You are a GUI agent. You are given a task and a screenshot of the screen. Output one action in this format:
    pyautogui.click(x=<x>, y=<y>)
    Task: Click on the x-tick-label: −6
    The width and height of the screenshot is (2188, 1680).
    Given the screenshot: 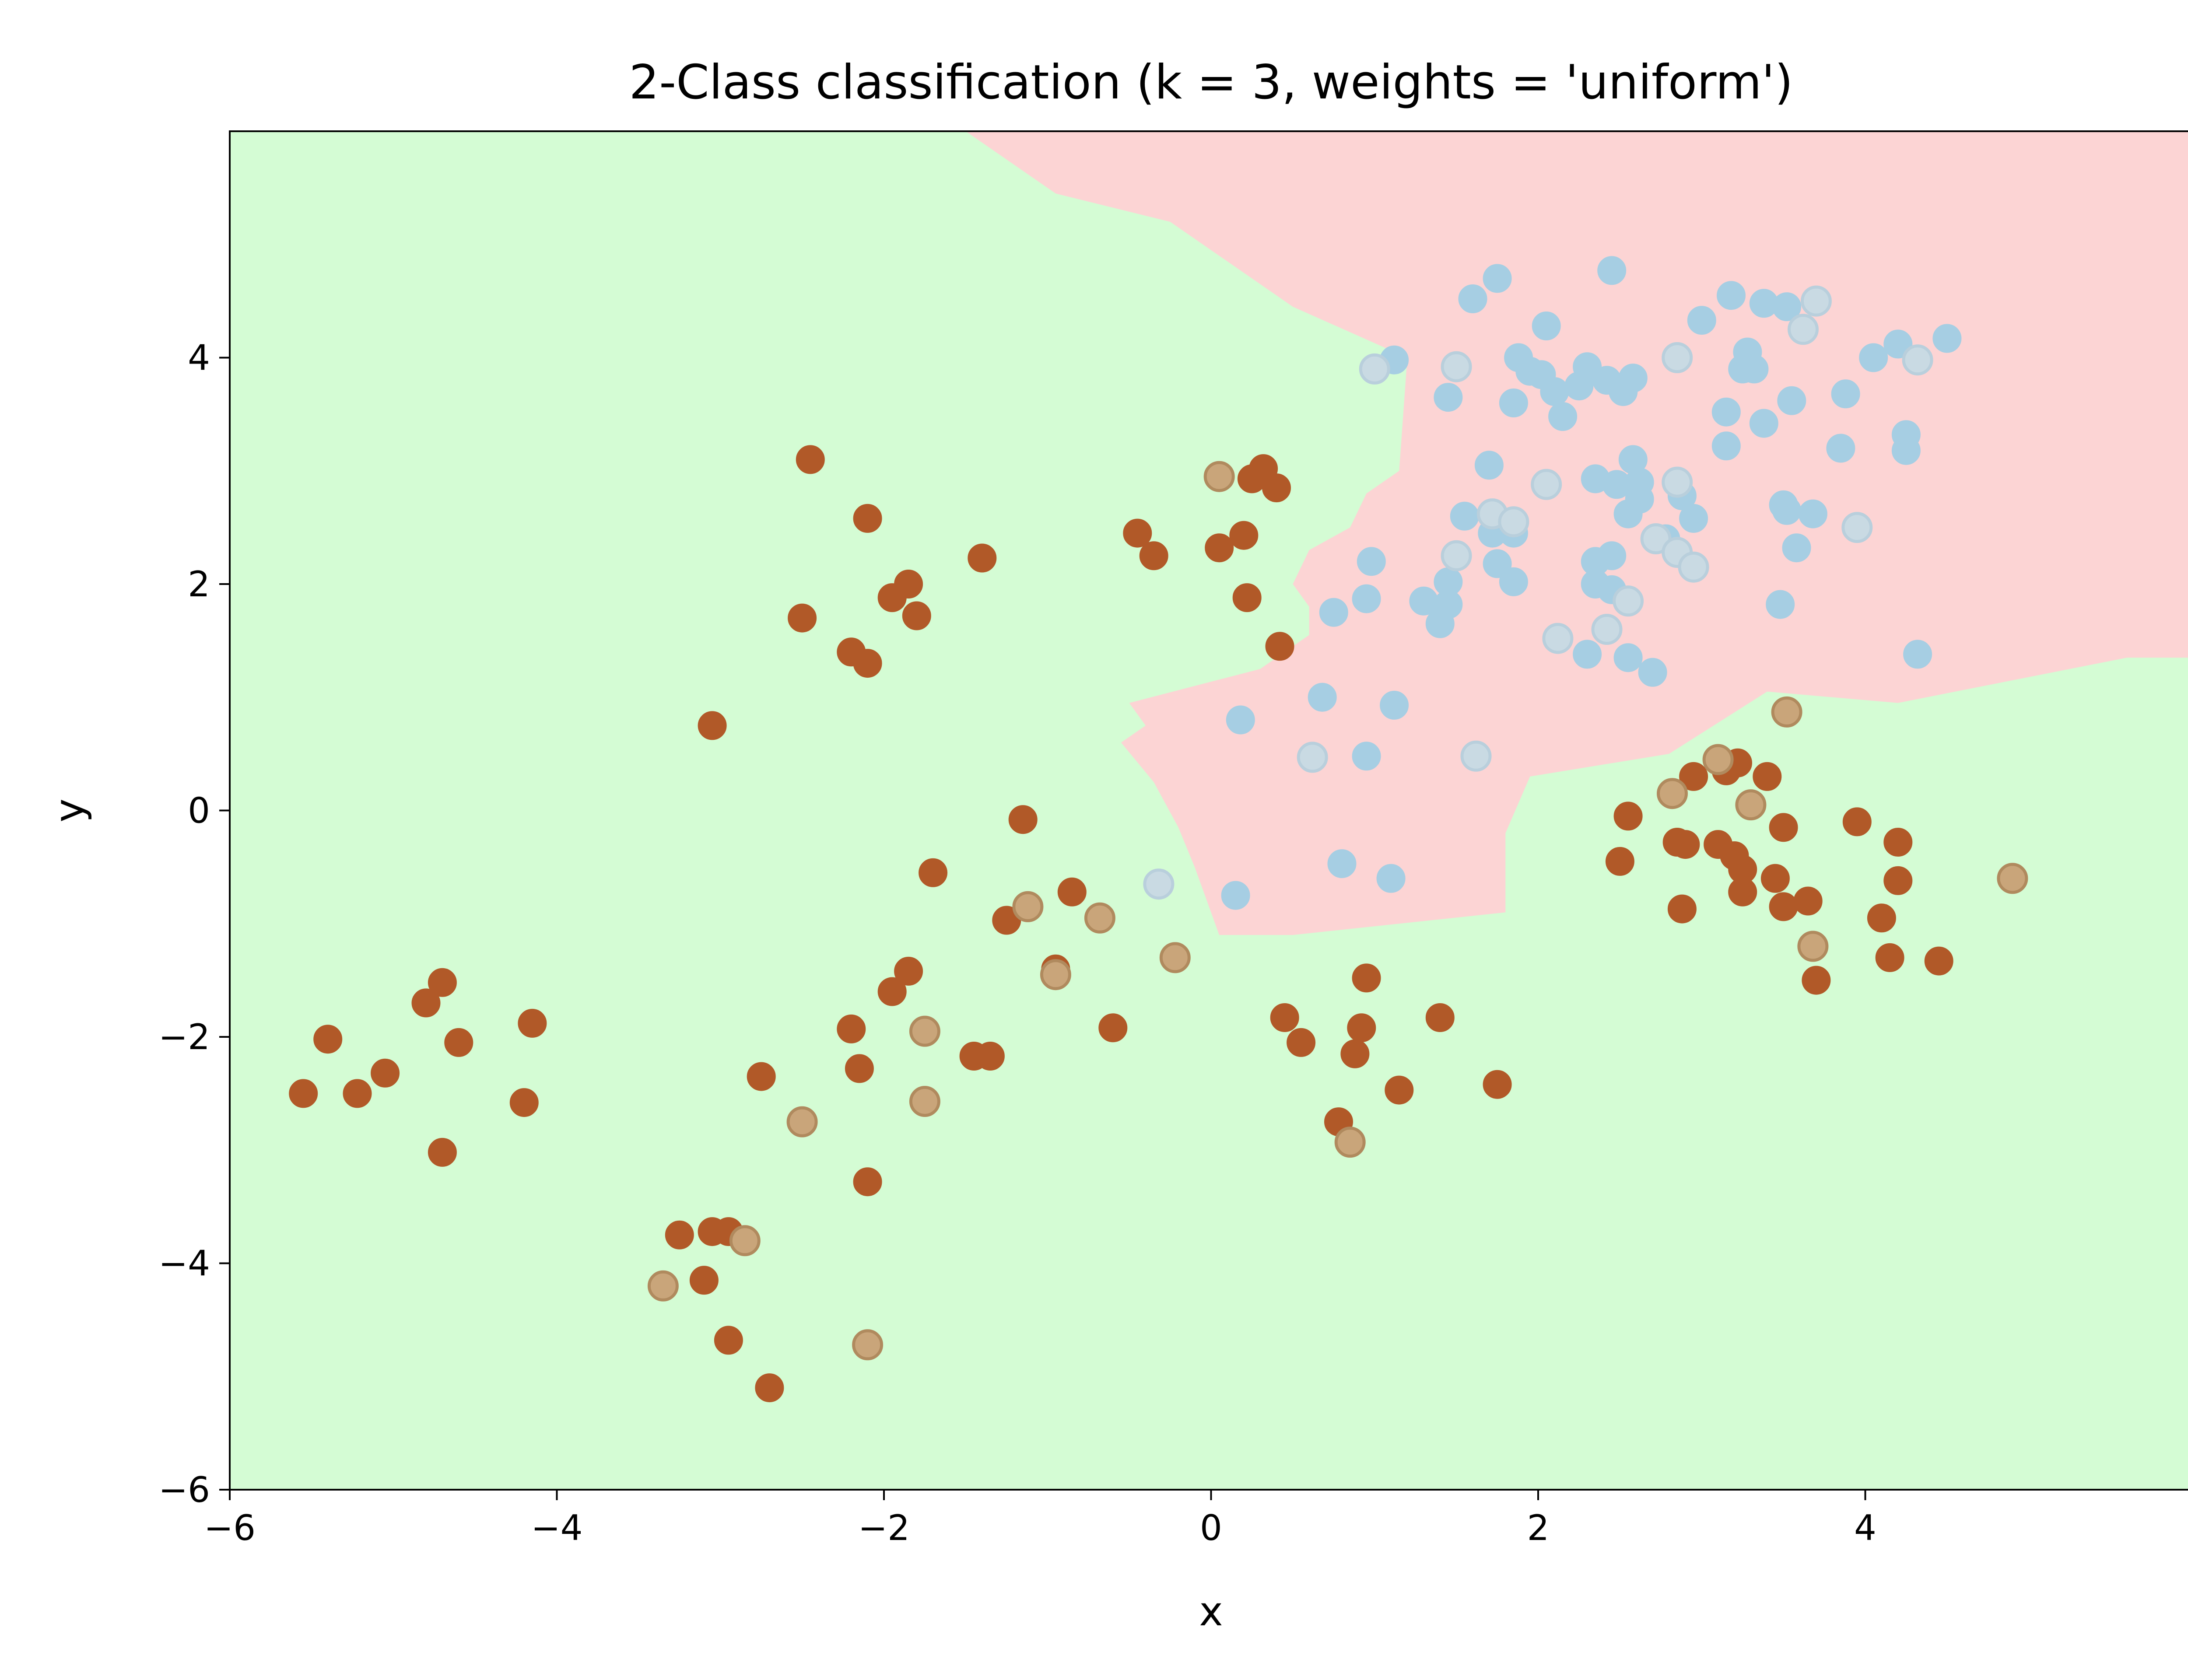 What is the action you would take?
    pyautogui.click(x=230, y=1528)
    